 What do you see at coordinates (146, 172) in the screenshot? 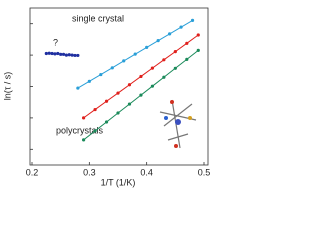
I see `x-tick-label: 0.4` at bounding box center [146, 172].